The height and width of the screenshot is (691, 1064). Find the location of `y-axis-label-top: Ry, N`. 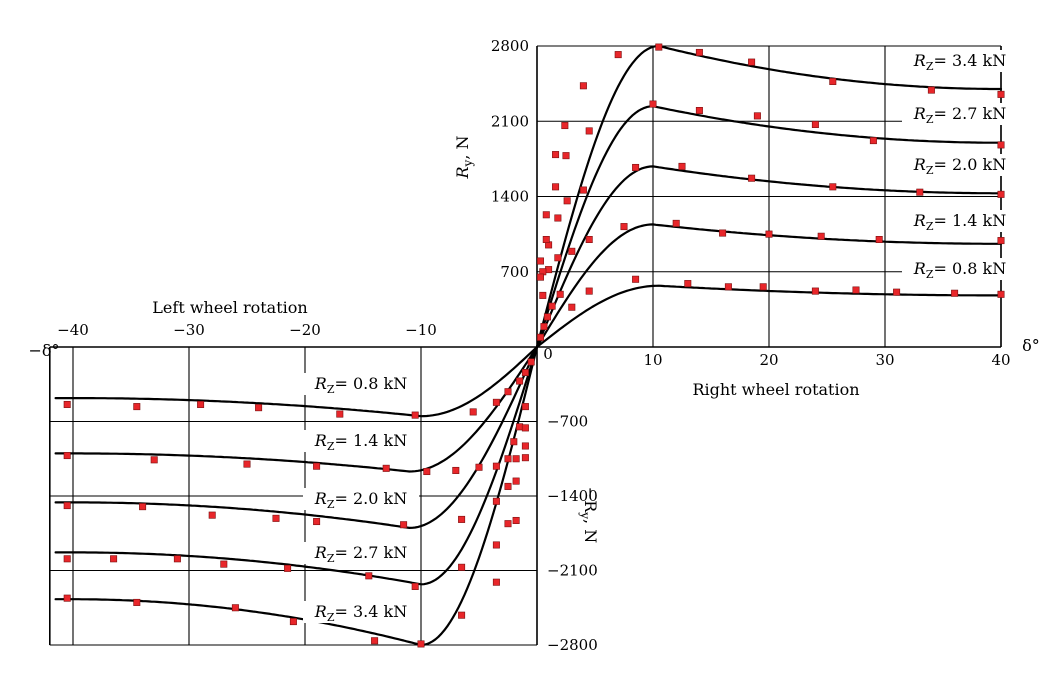

y-axis-label-top: Ry, N is located at coordinates (464, 158).